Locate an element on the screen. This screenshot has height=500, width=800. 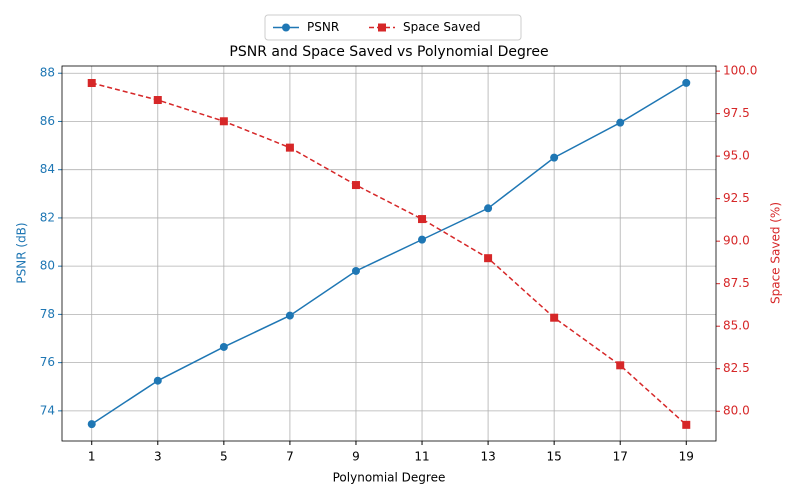
y-tick-label: 74 is located at coordinates (47, 410).